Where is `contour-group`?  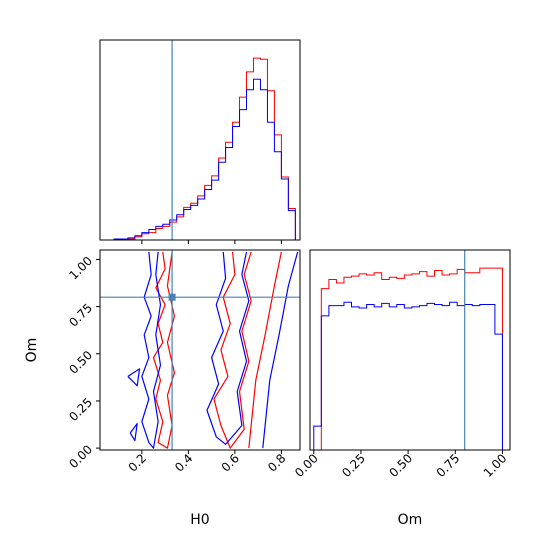 contour-group is located at coordinates (200, 350).